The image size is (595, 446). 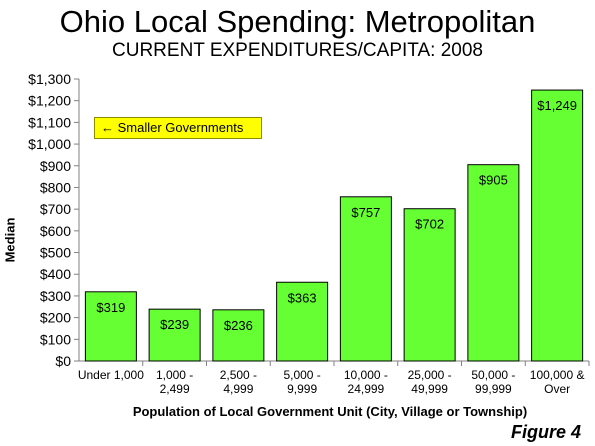 What do you see at coordinates (178, 128) in the screenshot?
I see `smaller-governments-callout: ← Smaller Governments` at bounding box center [178, 128].